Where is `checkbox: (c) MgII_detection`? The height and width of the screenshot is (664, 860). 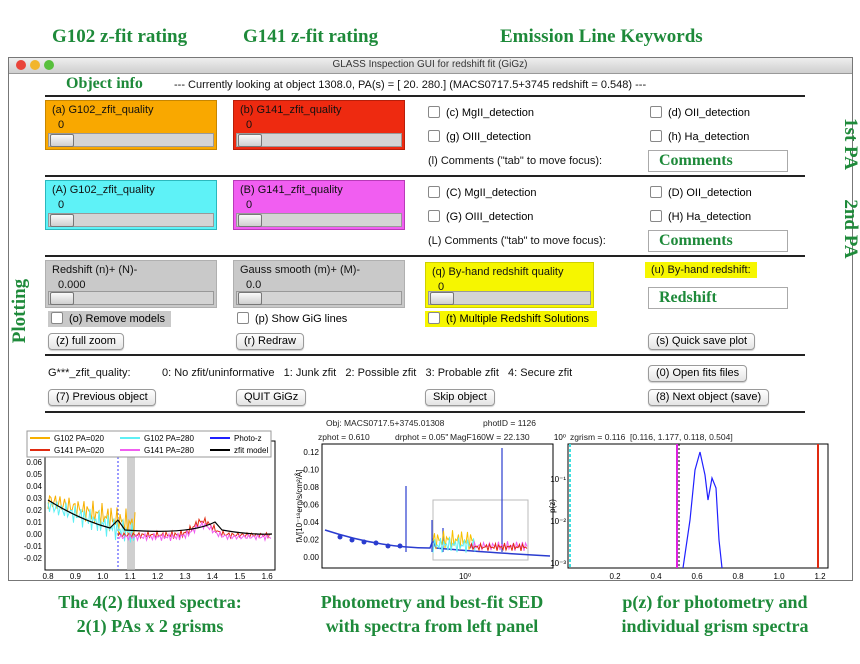
checkbox: (c) MgII_detection is located at coordinates (481, 113).